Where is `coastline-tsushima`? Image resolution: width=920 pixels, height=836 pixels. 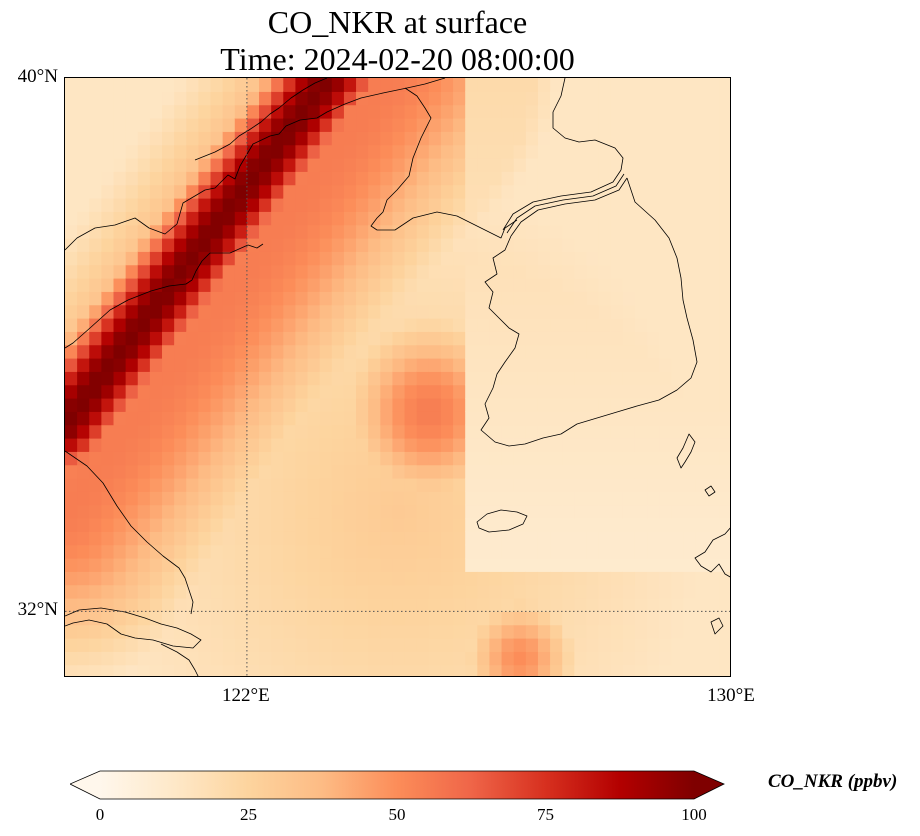 coastline-tsushima is located at coordinates (686, 451).